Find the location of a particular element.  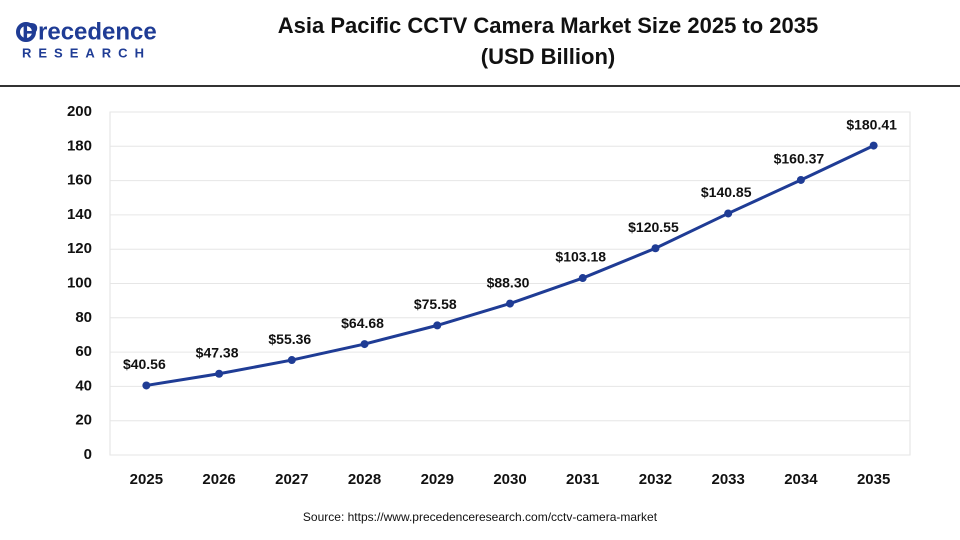

x-tick-label: 2034 is located at coordinates (801, 479).